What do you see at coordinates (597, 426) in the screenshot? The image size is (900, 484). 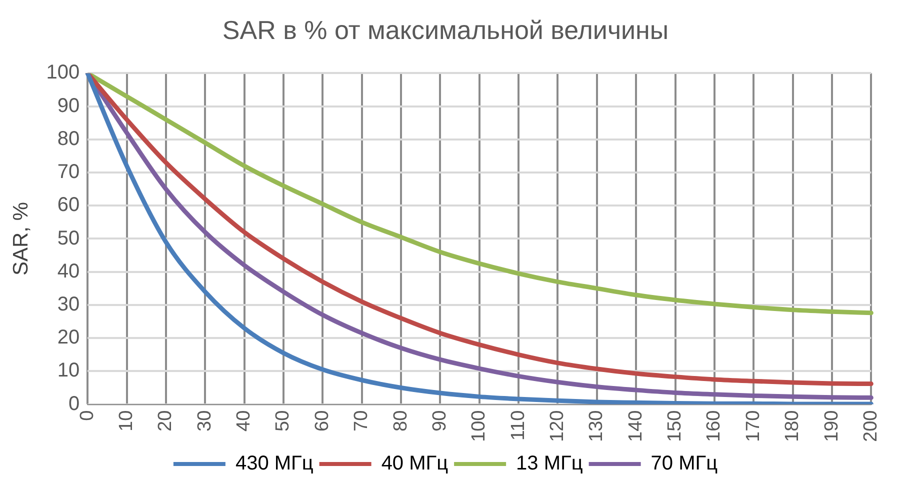 I see `x-tick-label: 130` at bounding box center [597, 426].